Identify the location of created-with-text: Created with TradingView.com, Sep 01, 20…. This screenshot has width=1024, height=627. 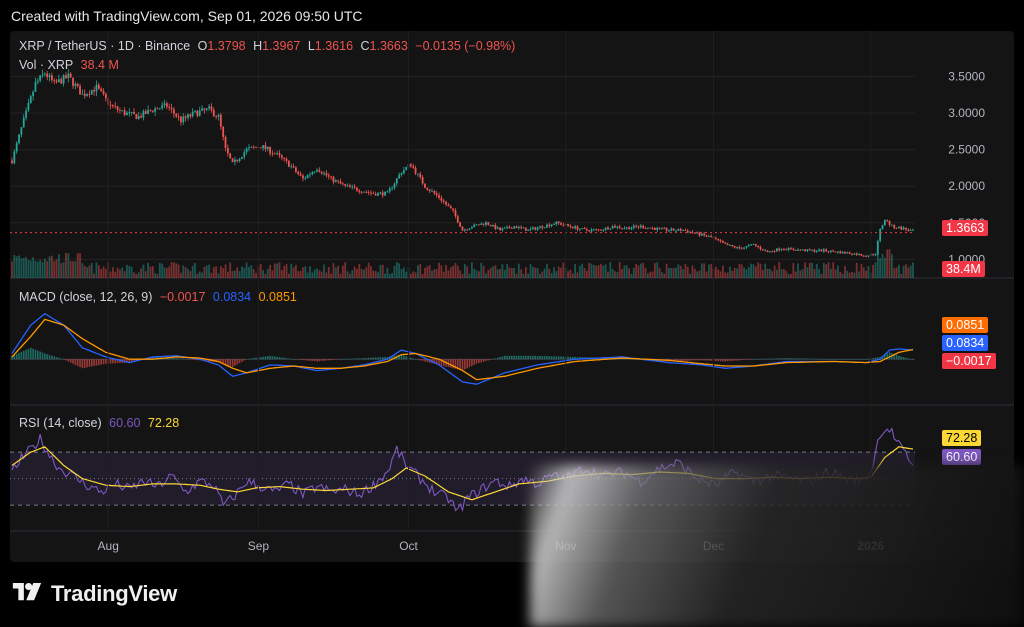
(187, 16).